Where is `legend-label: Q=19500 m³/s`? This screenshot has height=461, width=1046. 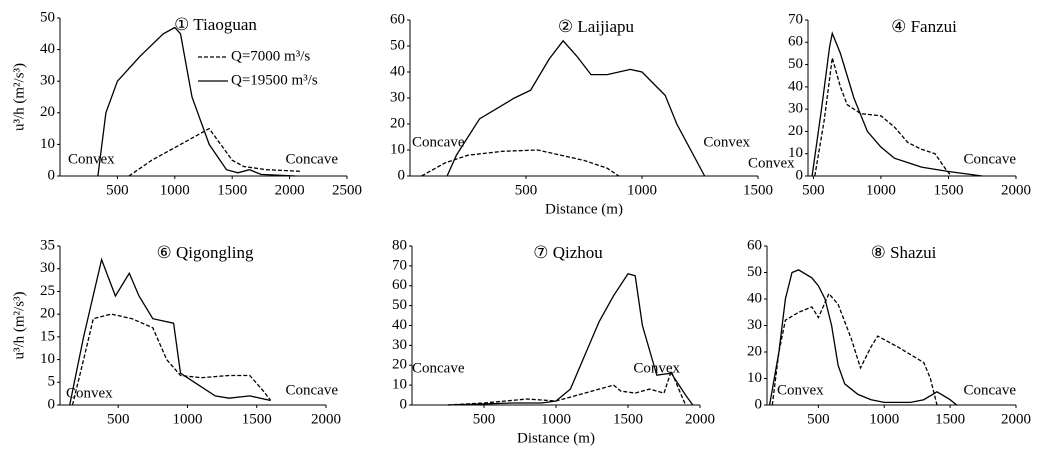 legend-label: Q=19500 m³/s is located at coordinates (274, 80).